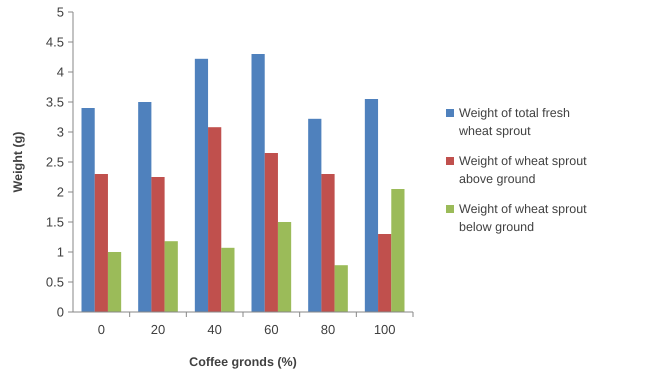  What do you see at coordinates (60, 192) in the screenshot?
I see `y-tick-label: 2` at bounding box center [60, 192].